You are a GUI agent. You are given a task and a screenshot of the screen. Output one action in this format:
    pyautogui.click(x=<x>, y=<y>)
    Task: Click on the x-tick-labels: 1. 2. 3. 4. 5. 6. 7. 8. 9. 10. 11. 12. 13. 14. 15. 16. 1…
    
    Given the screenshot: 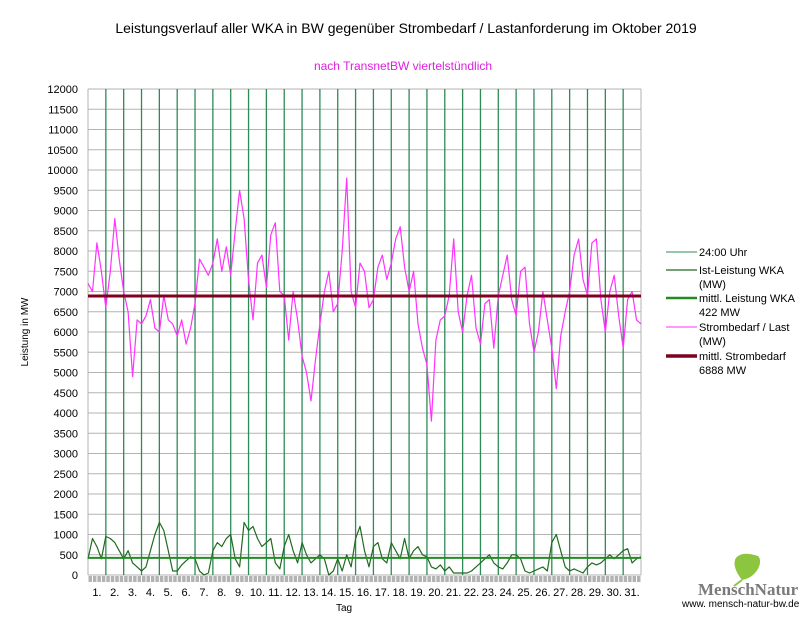 What is the action you would take?
    pyautogui.click(x=365, y=593)
    